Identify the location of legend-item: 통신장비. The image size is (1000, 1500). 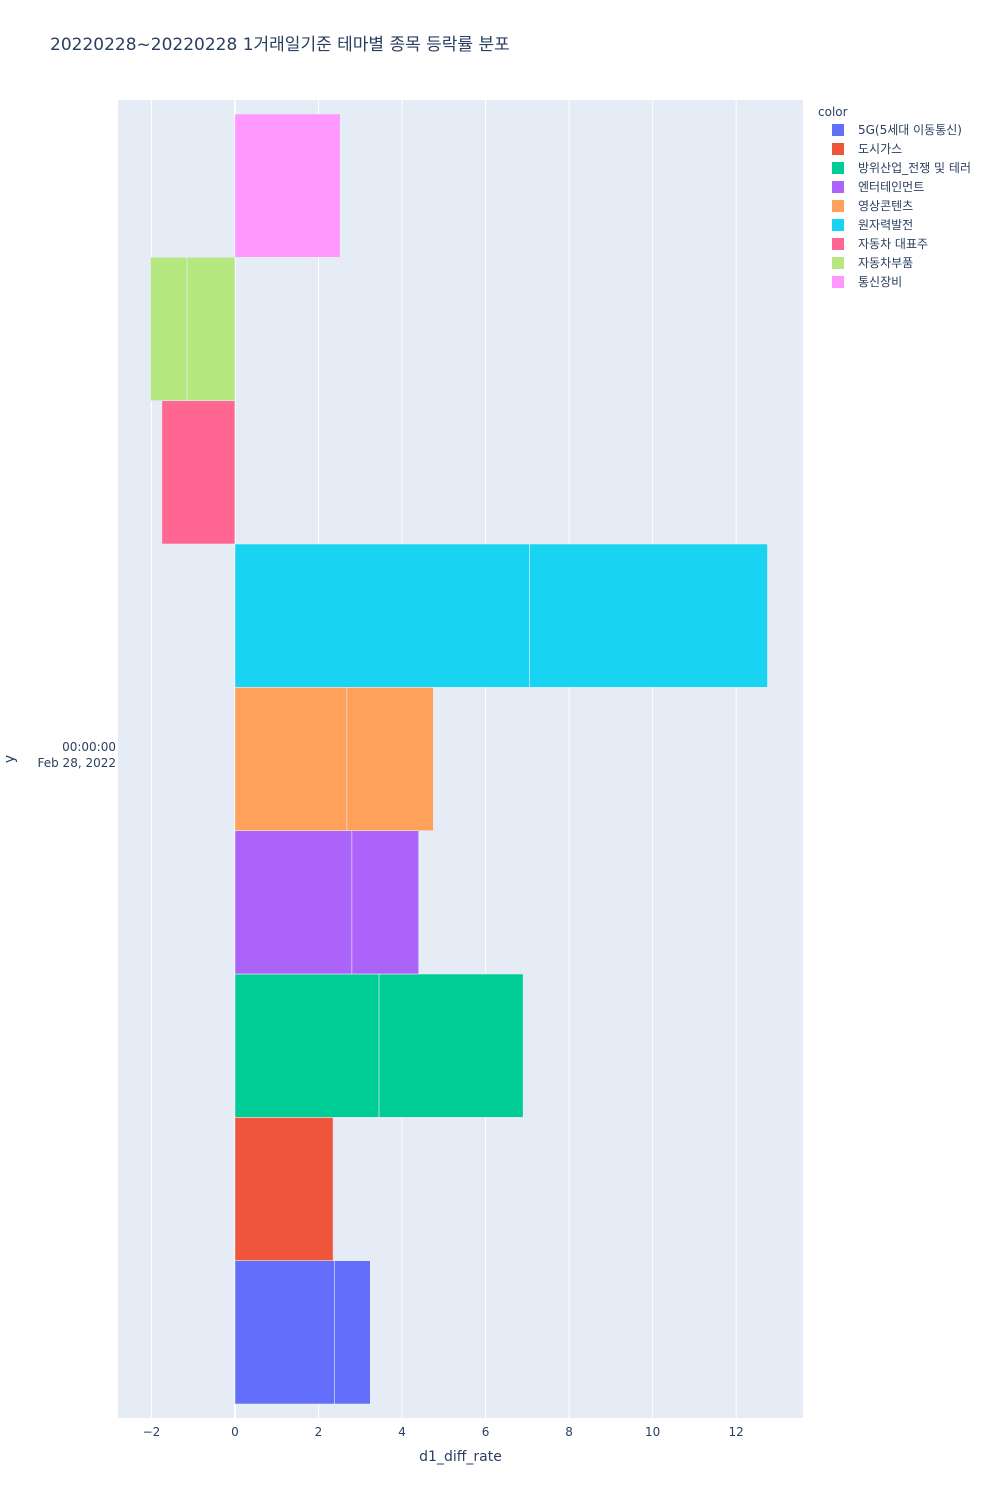
(867, 282).